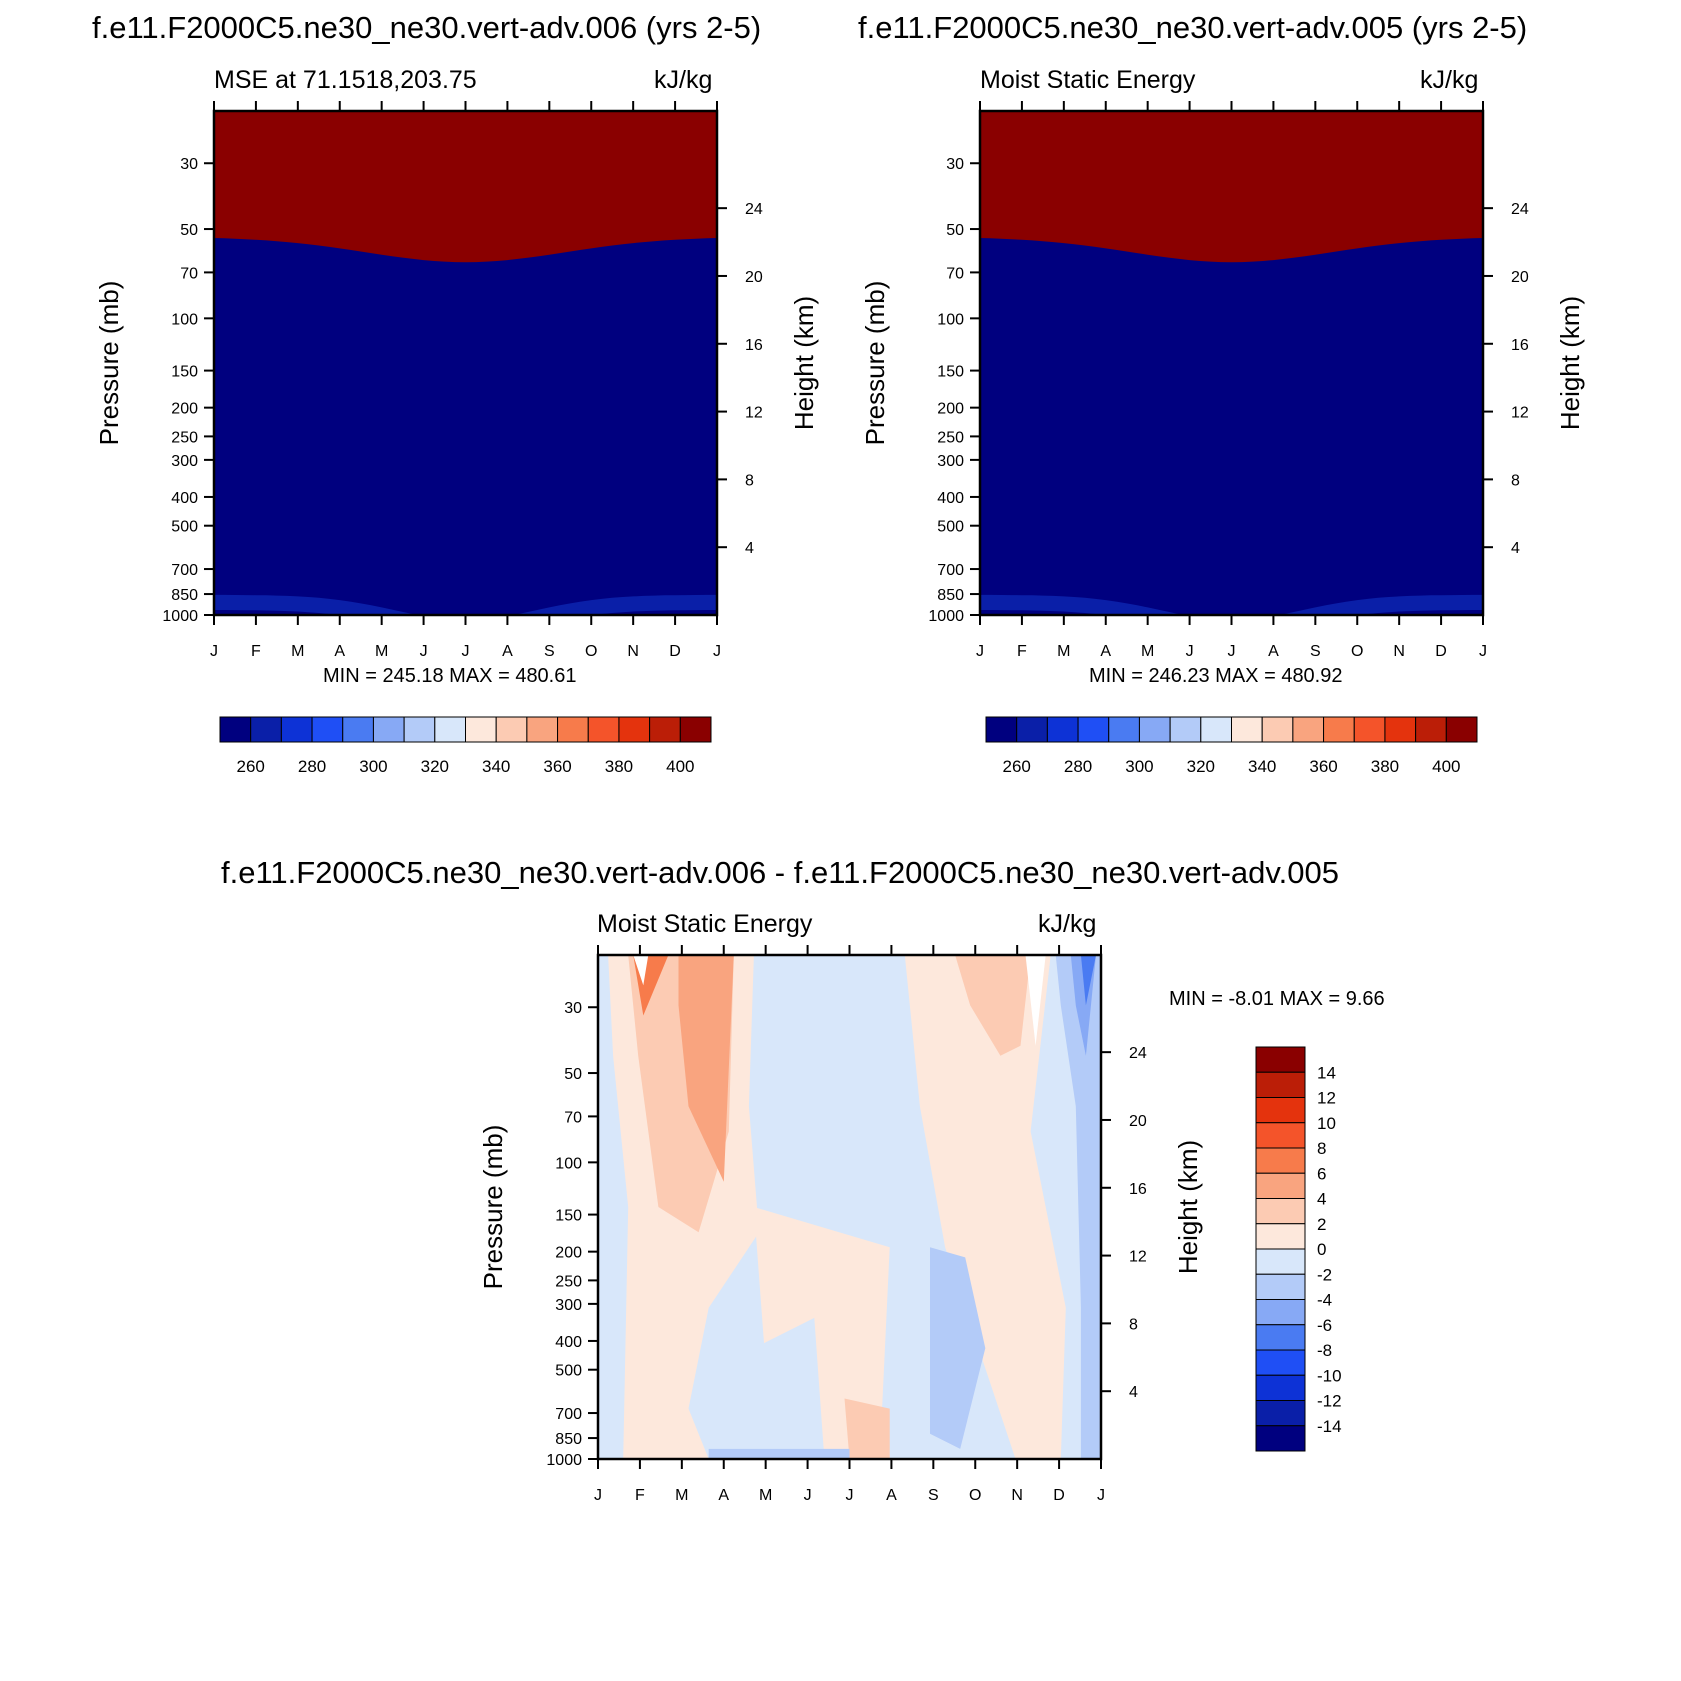  Describe the element at coordinates (1201, 766) in the screenshot. I see `panel2-colorbar-label: 320` at that location.